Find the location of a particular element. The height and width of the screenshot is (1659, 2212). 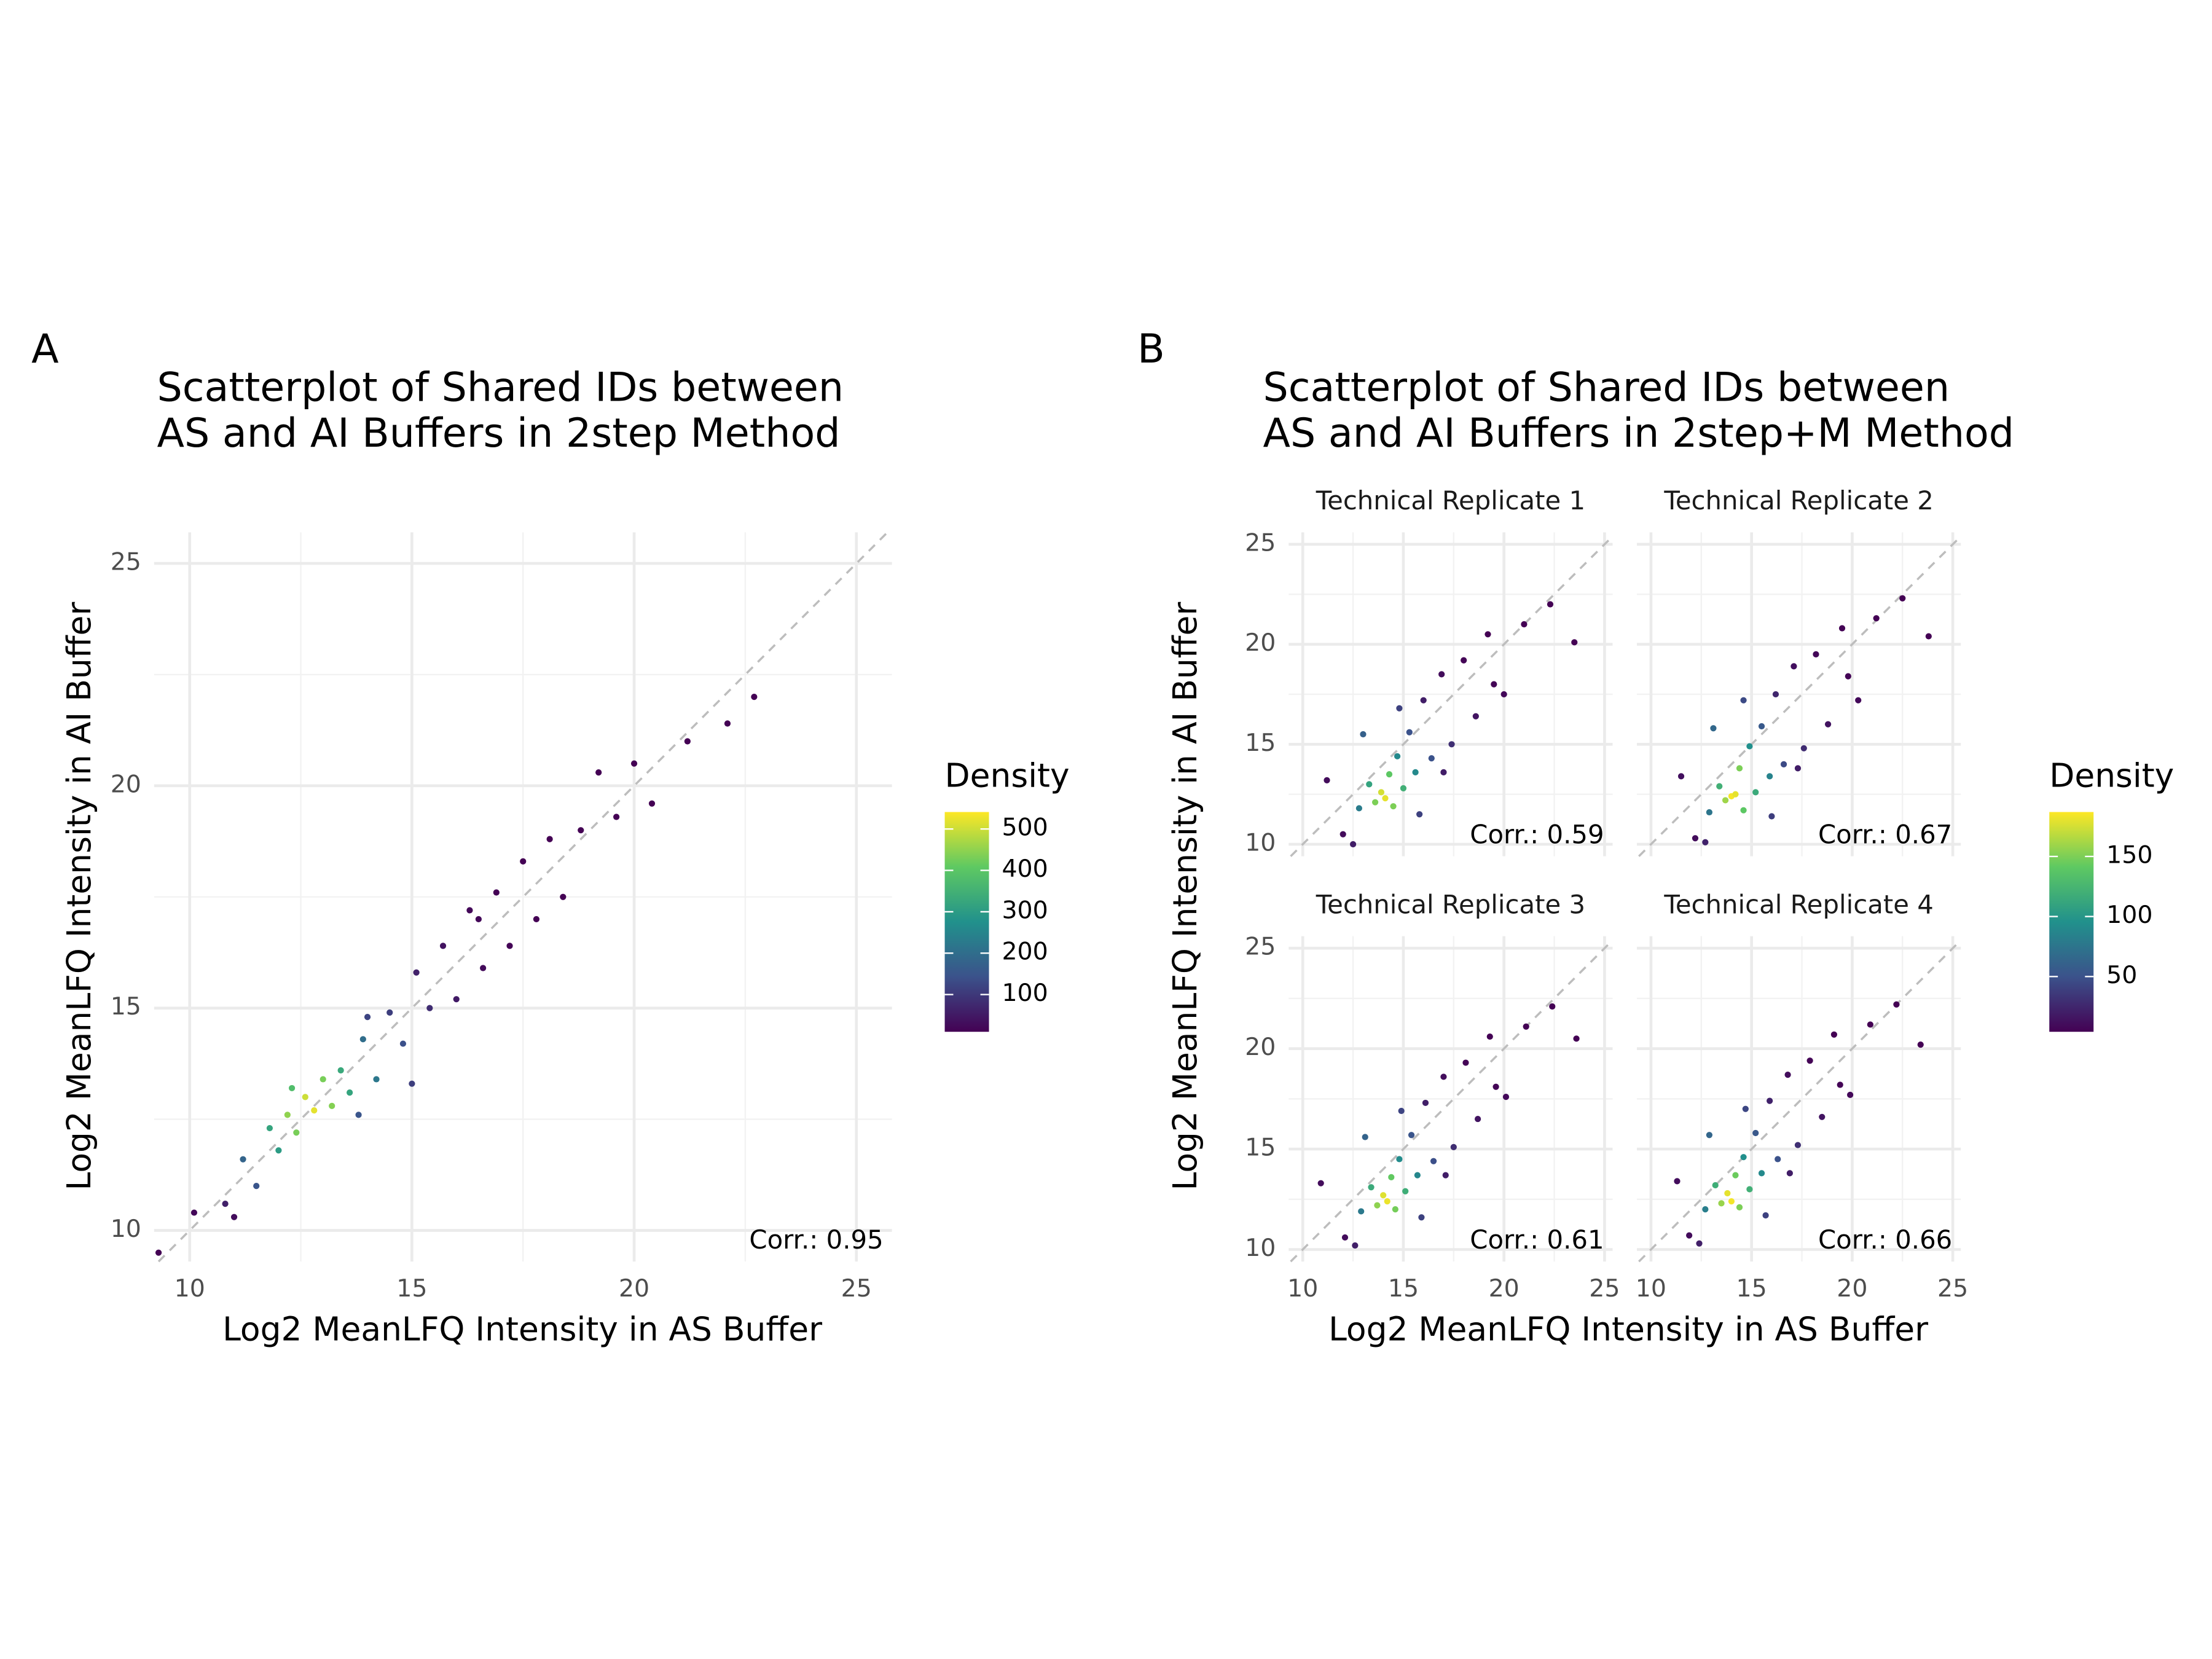

colorbar-label: 300 is located at coordinates (1025, 910).